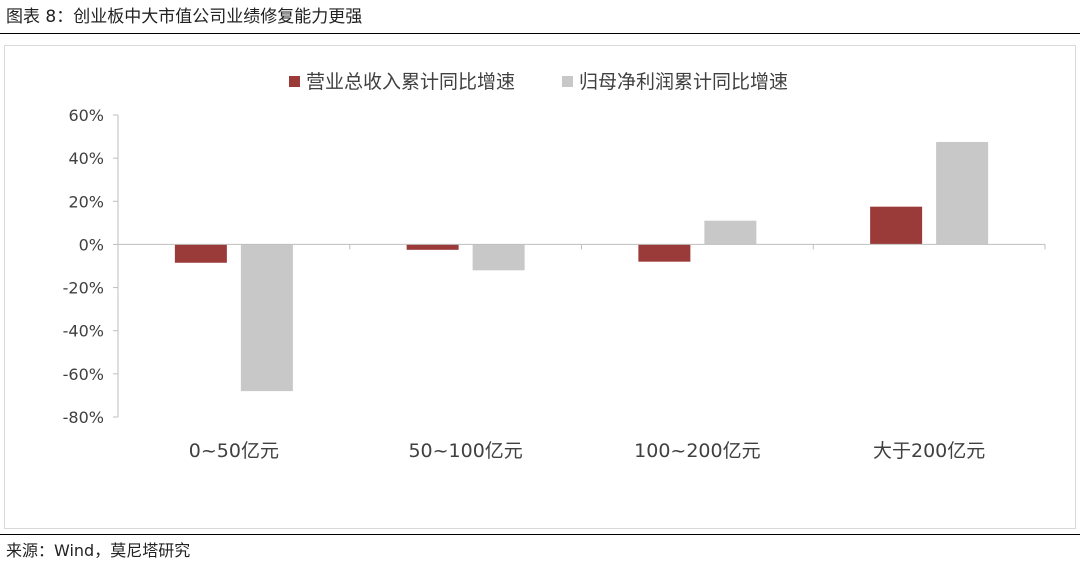 The width and height of the screenshot is (1080, 565). Describe the element at coordinates (234, 451) in the screenshot. I see `category-label: 0~50亿元` at that location.